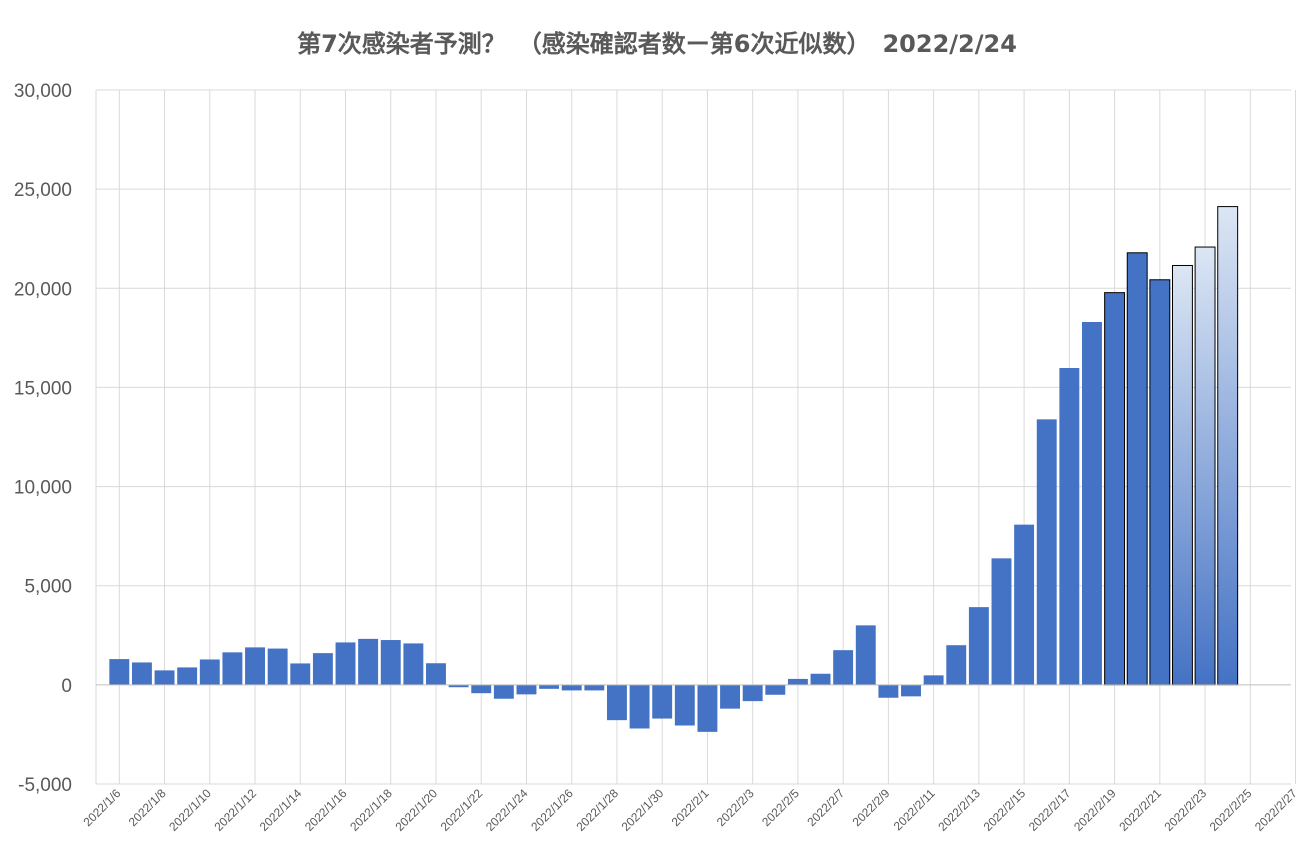  What do you see at coordinates (552, 810) in the screenshot?
I see `x-tick-label: 2022/1/26` at bounding box center [552, 810].